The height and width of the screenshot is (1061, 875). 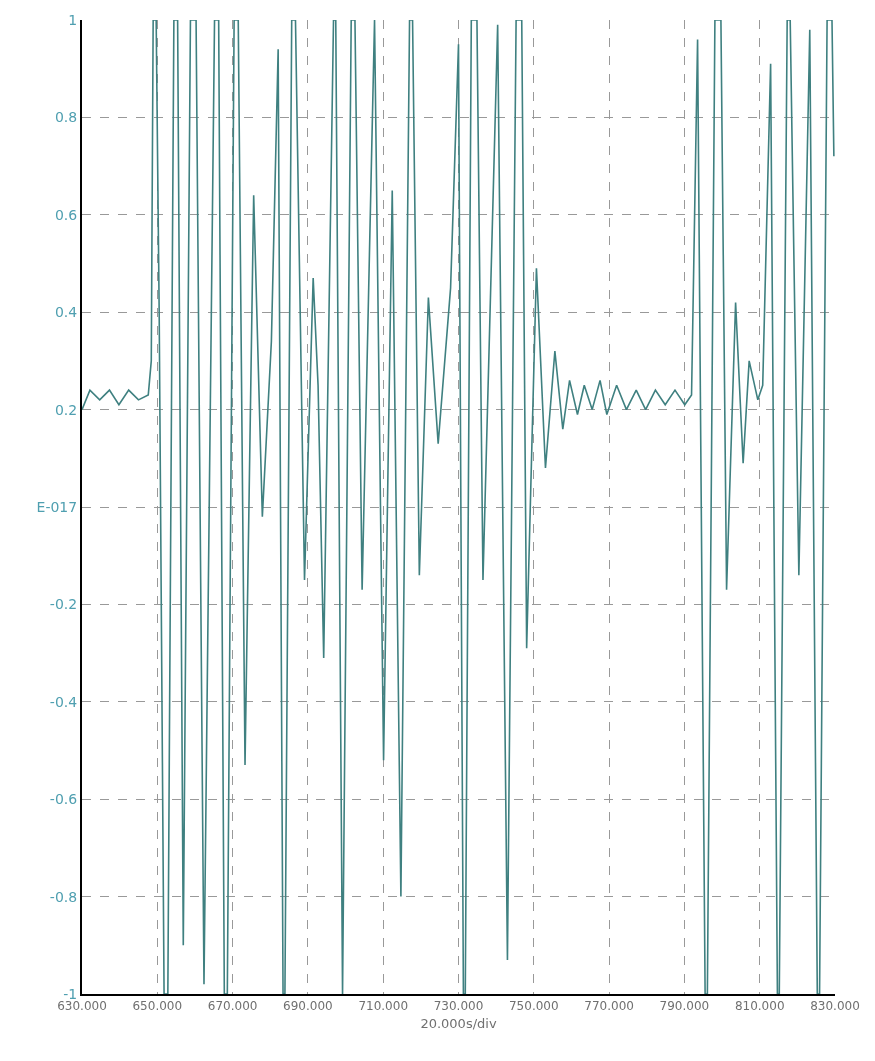 What do you see at coordinates (63, 799) in the screenshot?
I see `y-tick-label: -0.6` at bounding box center [63, 799].